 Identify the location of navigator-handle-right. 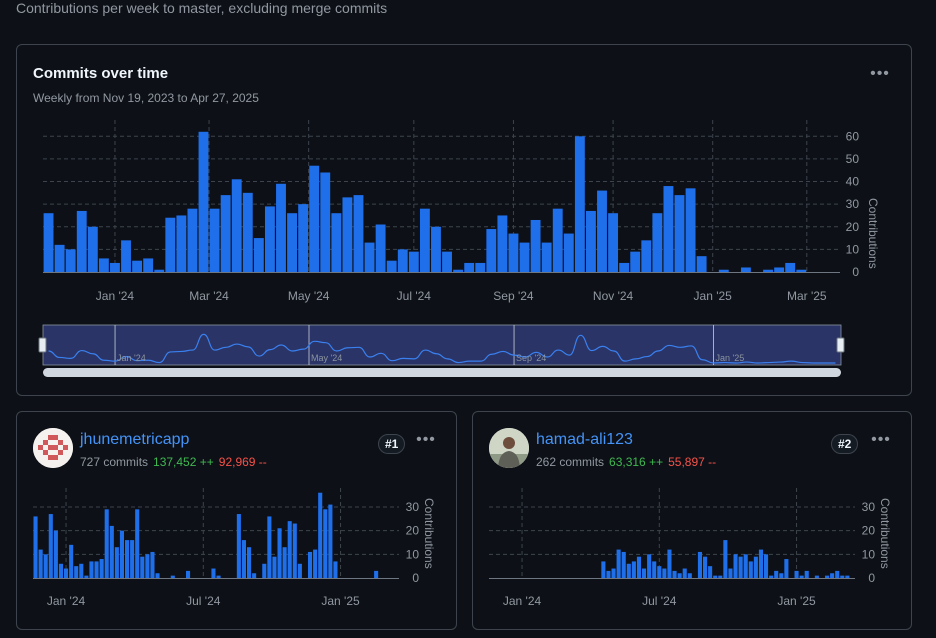
(840, 345).